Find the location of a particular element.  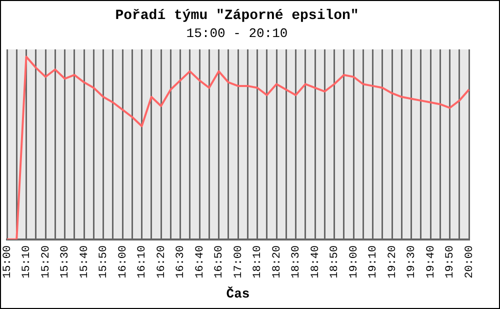

x-tick-label: 19:10 is located at coordinates (374, 261).